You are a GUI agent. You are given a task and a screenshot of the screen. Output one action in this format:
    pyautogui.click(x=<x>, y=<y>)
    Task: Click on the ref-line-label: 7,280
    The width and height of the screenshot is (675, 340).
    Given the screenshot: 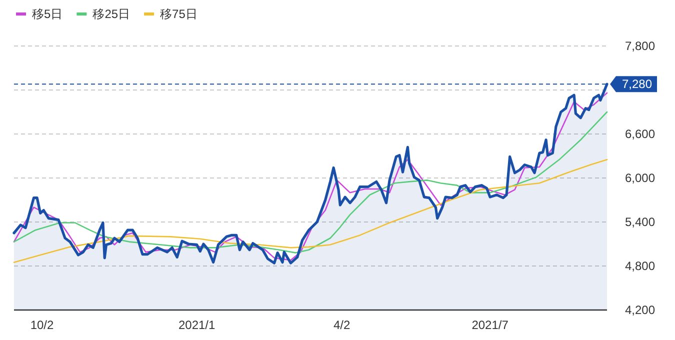 What is the action you would take?
    pyautogui.click(x=637, y=84)
    